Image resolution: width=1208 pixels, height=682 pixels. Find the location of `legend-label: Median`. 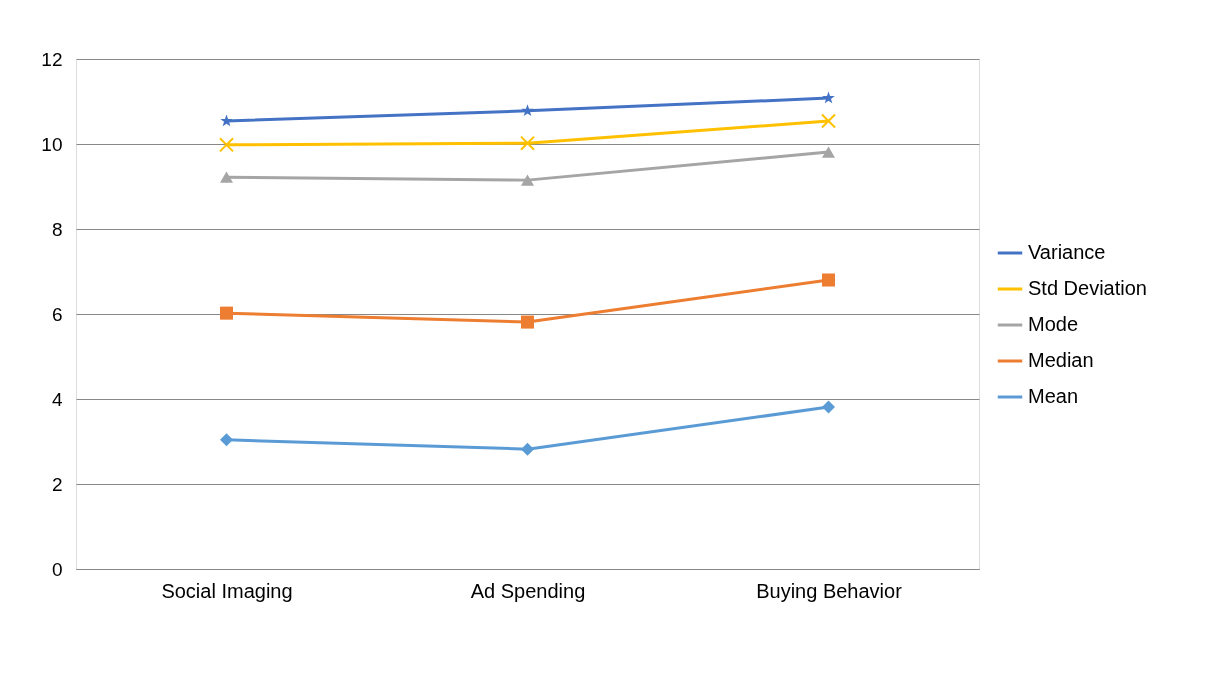

legend-label: Median is located at coordinates (1061, 360).